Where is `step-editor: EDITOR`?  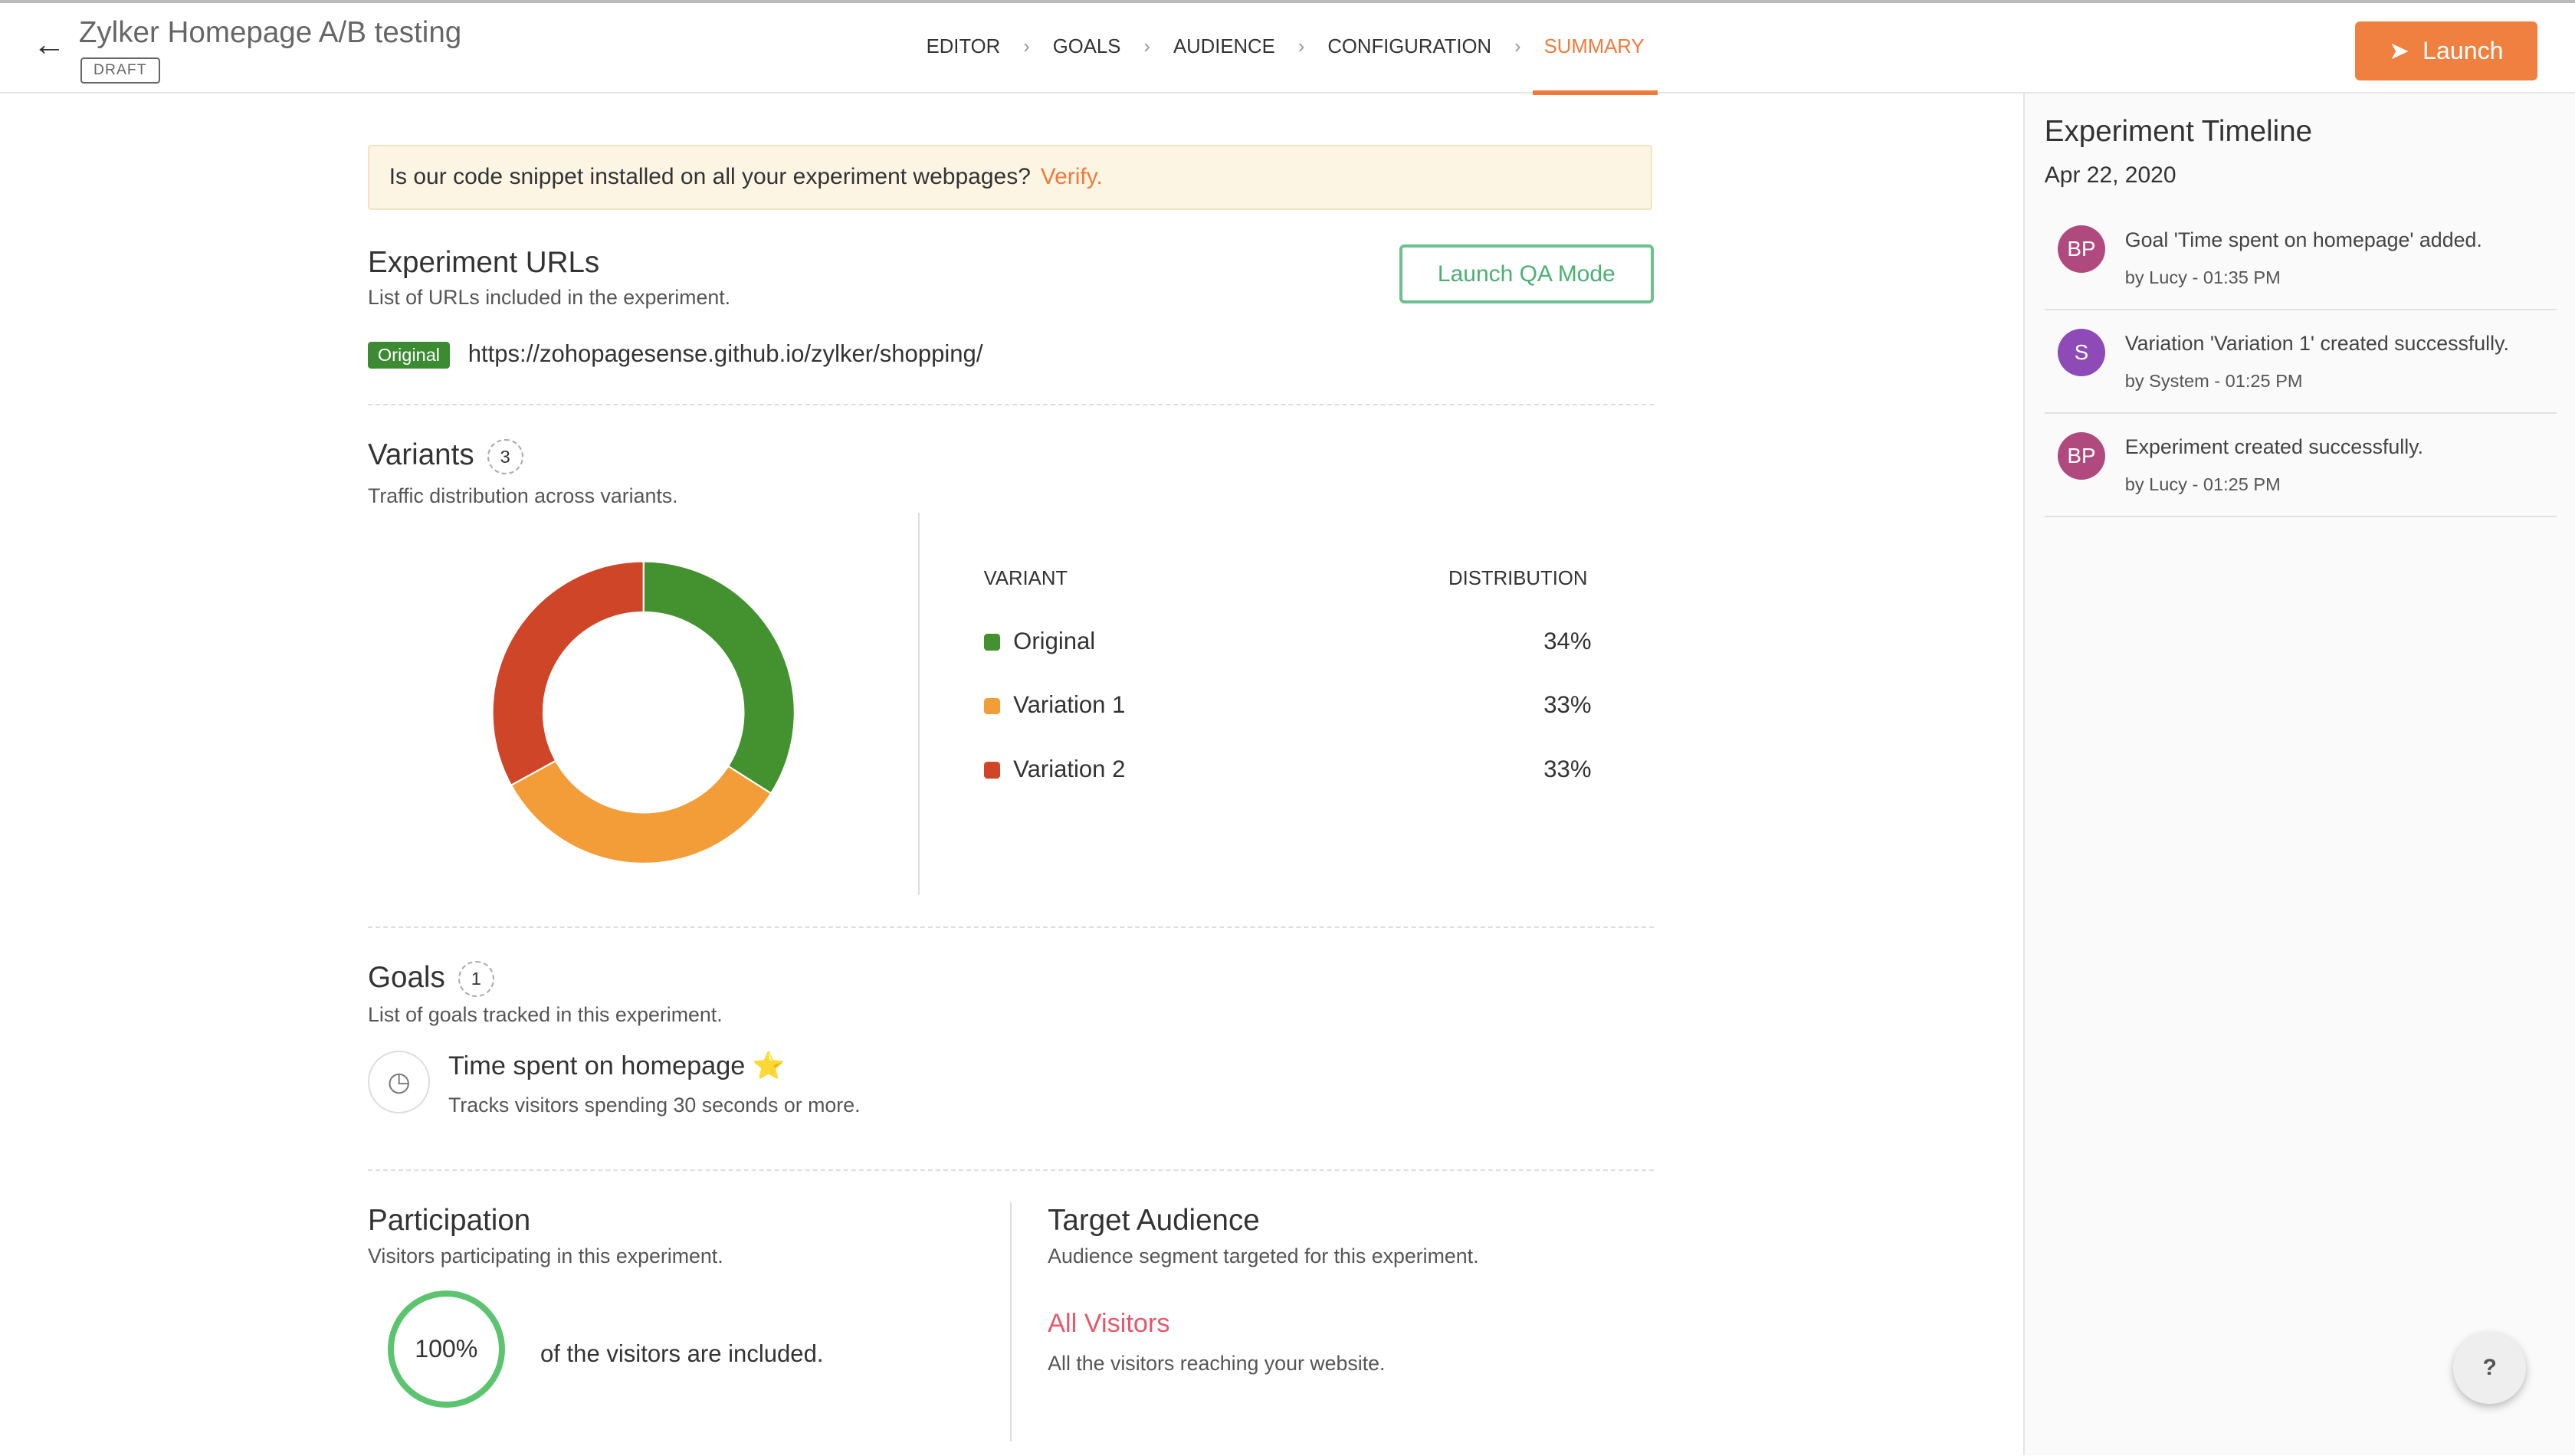
step-editor: EDITOR is located at coordinates (964, 46).